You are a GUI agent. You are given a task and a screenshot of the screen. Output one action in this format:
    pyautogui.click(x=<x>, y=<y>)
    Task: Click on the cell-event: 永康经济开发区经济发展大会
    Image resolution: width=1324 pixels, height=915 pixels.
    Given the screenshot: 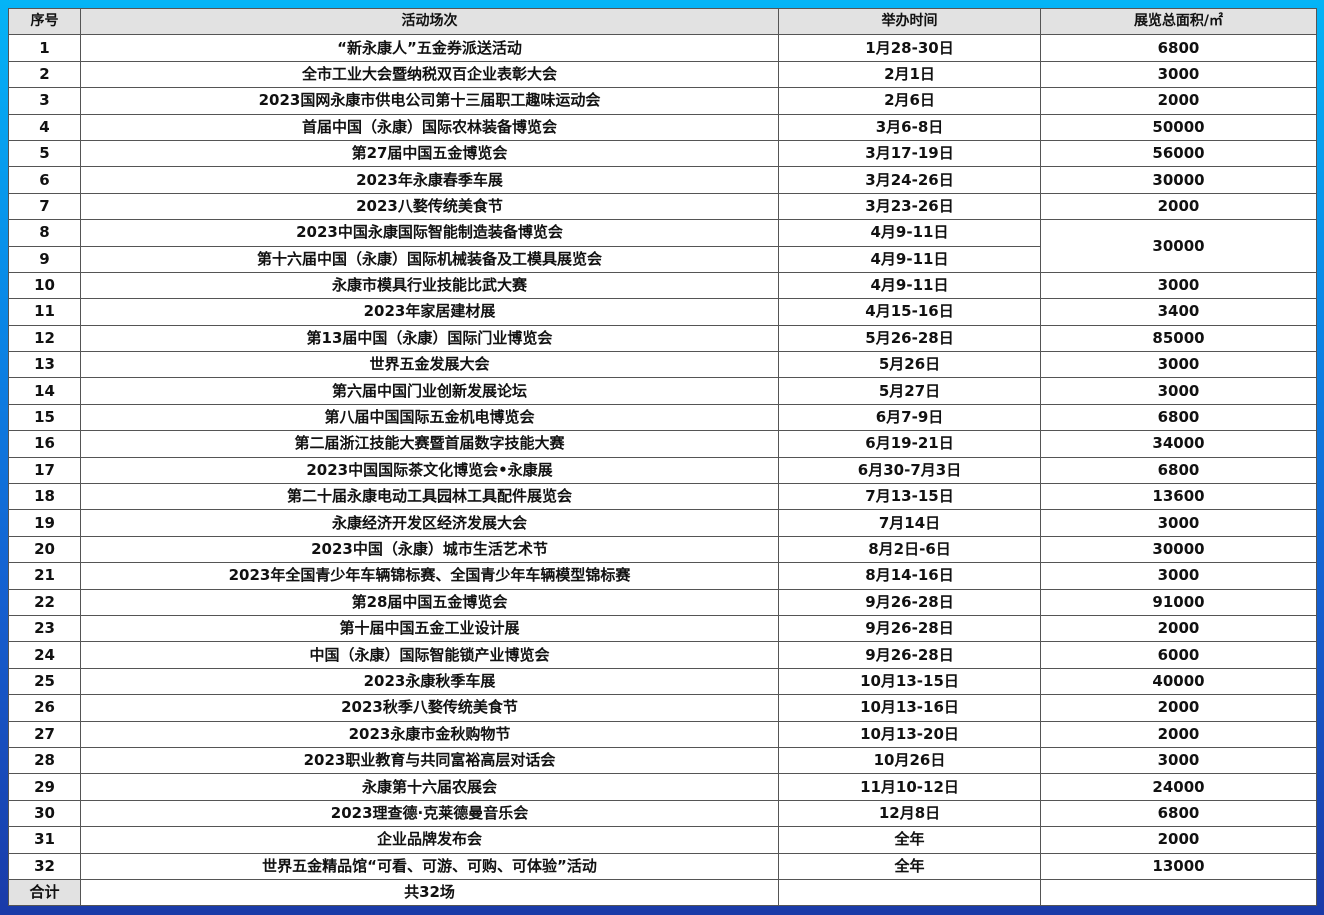 What is the action you would take?
    pyautogui.click(x=429, y=523)
    